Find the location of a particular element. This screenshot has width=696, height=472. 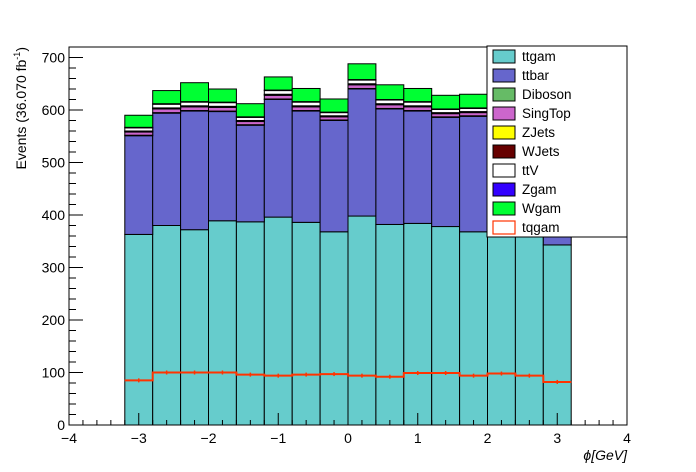

y-tick-label: 500 is located at coordinates (54, 163).